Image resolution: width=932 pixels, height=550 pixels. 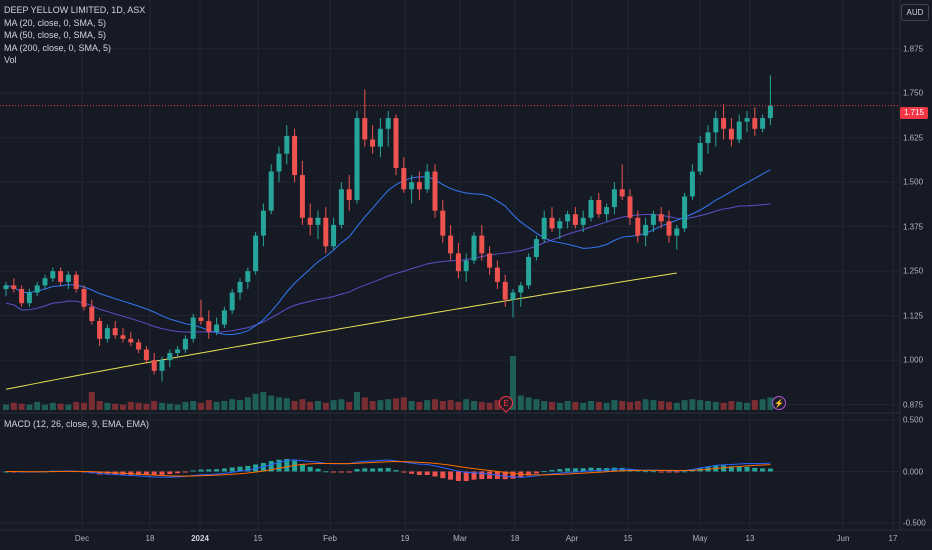 I want to click on time-tick-label: 2024, so click(x=200, y=538).